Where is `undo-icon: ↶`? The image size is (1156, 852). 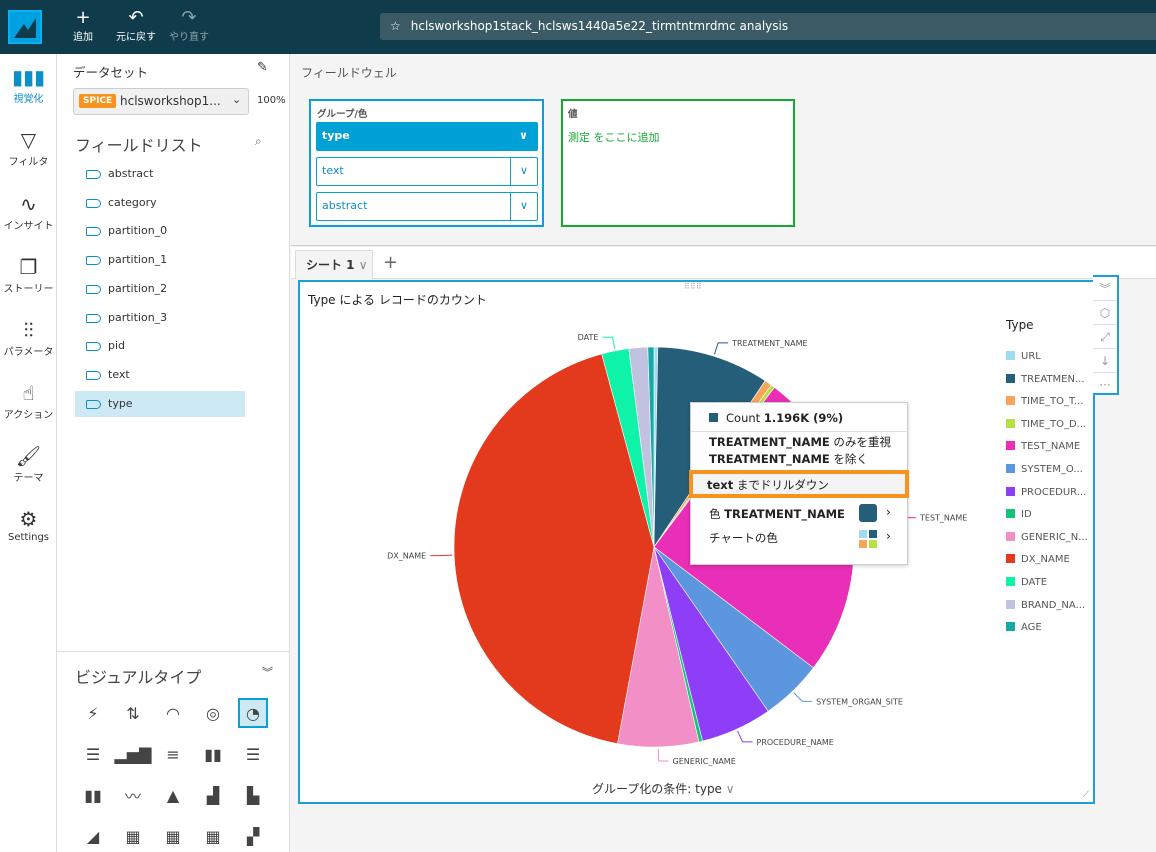 undo-icon: ↶ is located at coordinates (136, 17).